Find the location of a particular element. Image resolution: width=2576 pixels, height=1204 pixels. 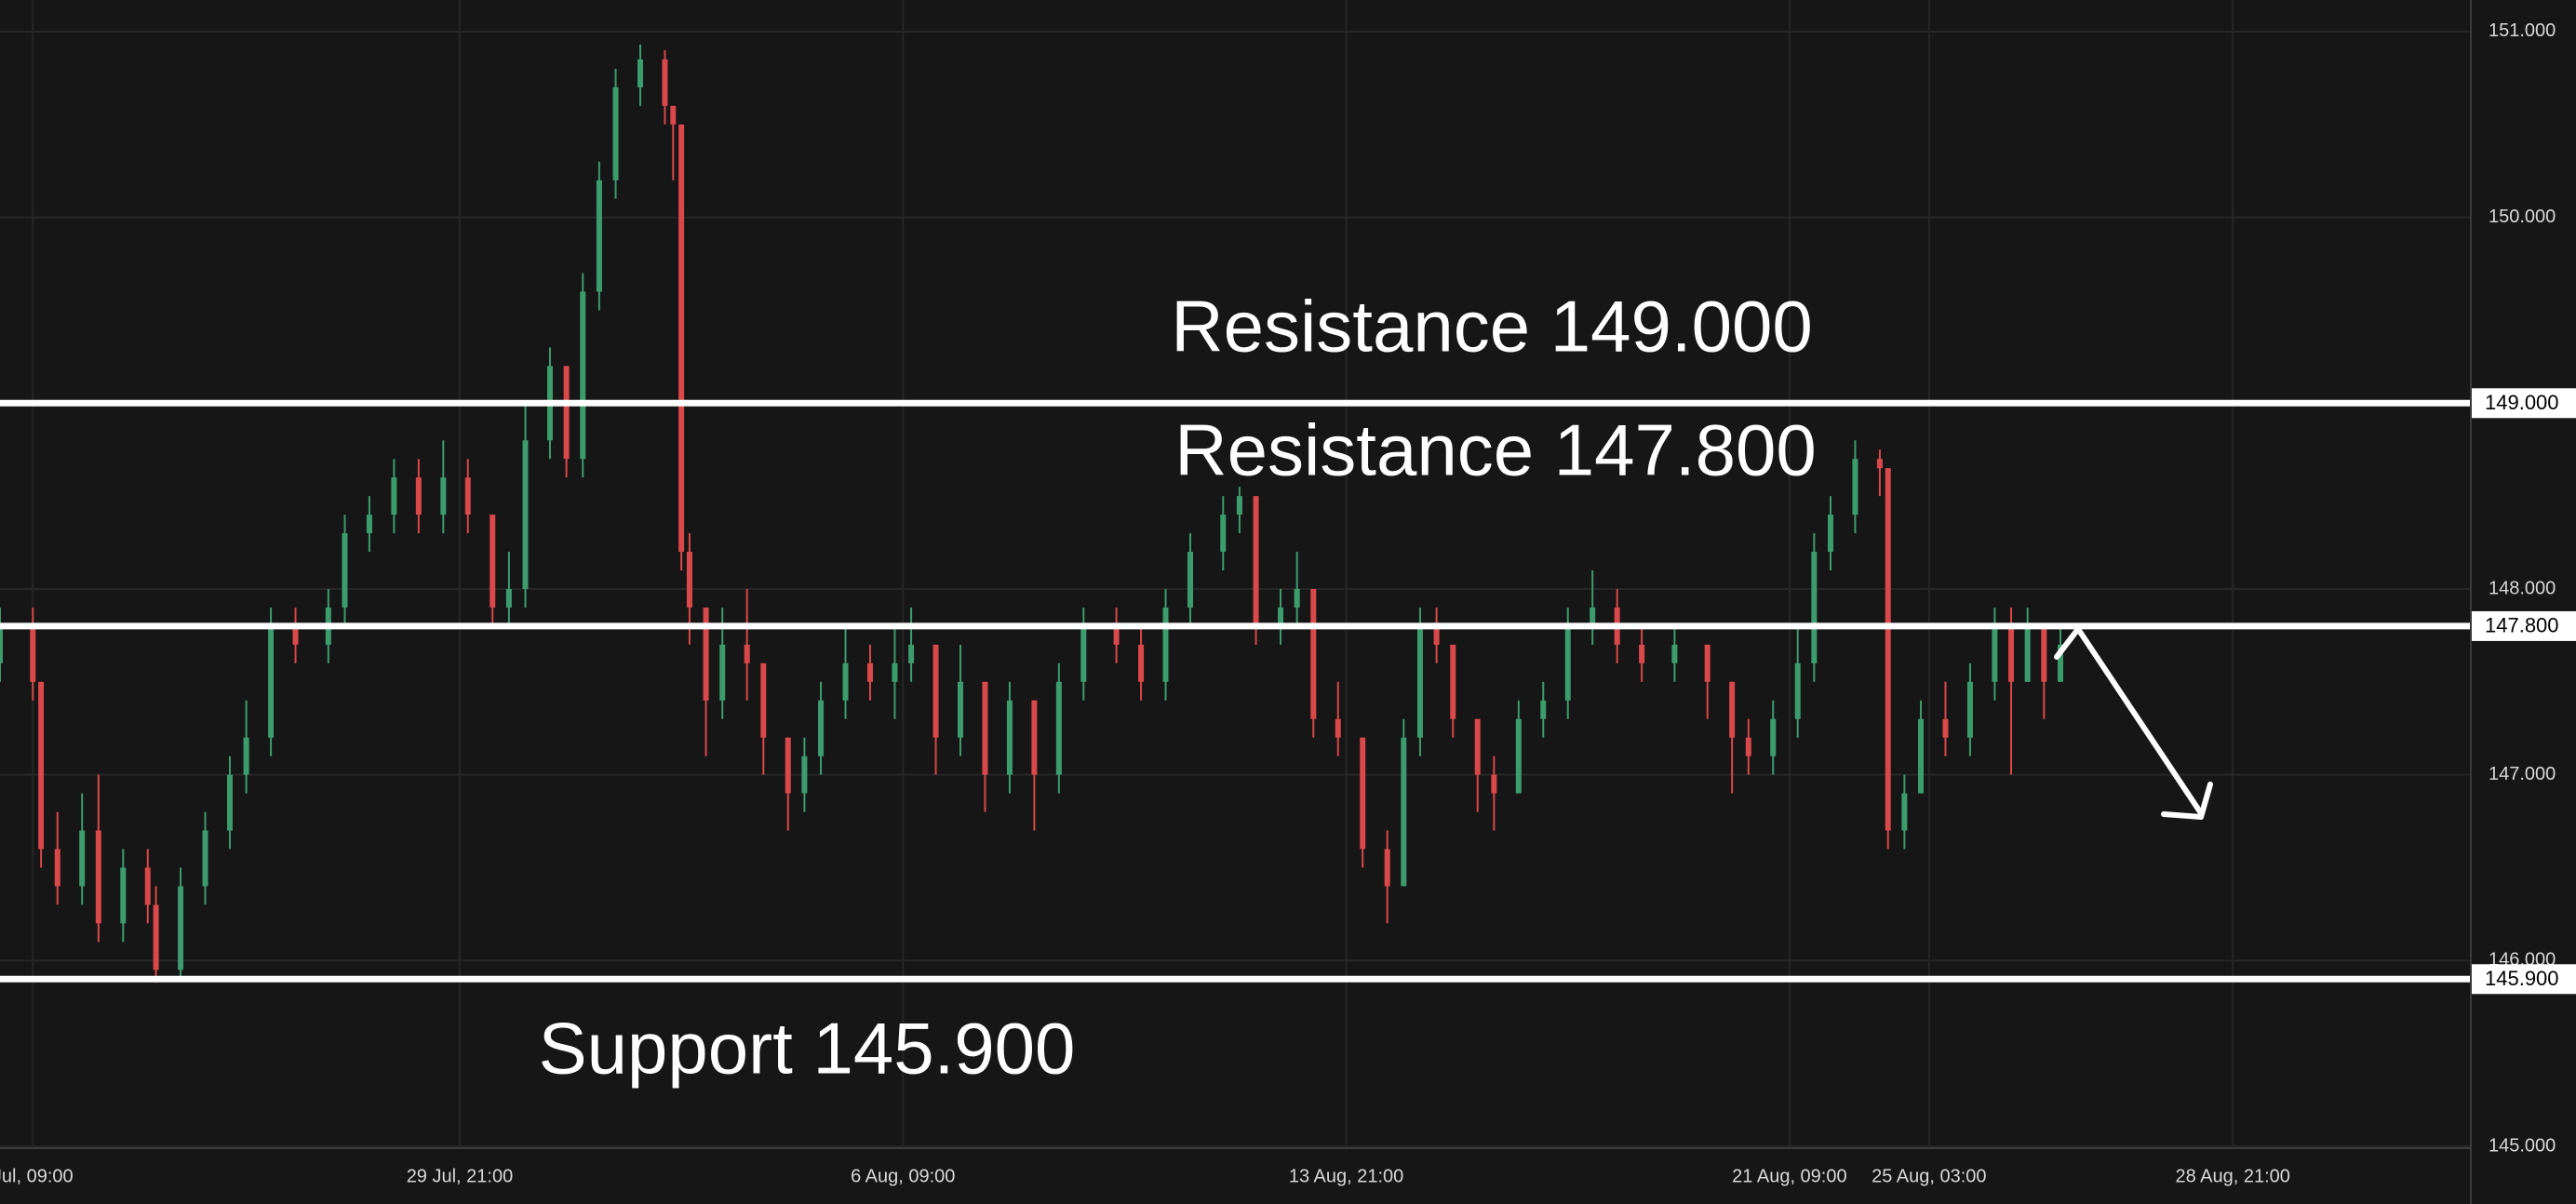

annotation: Resistance 149.000 is located at coordinates (1491, 327).